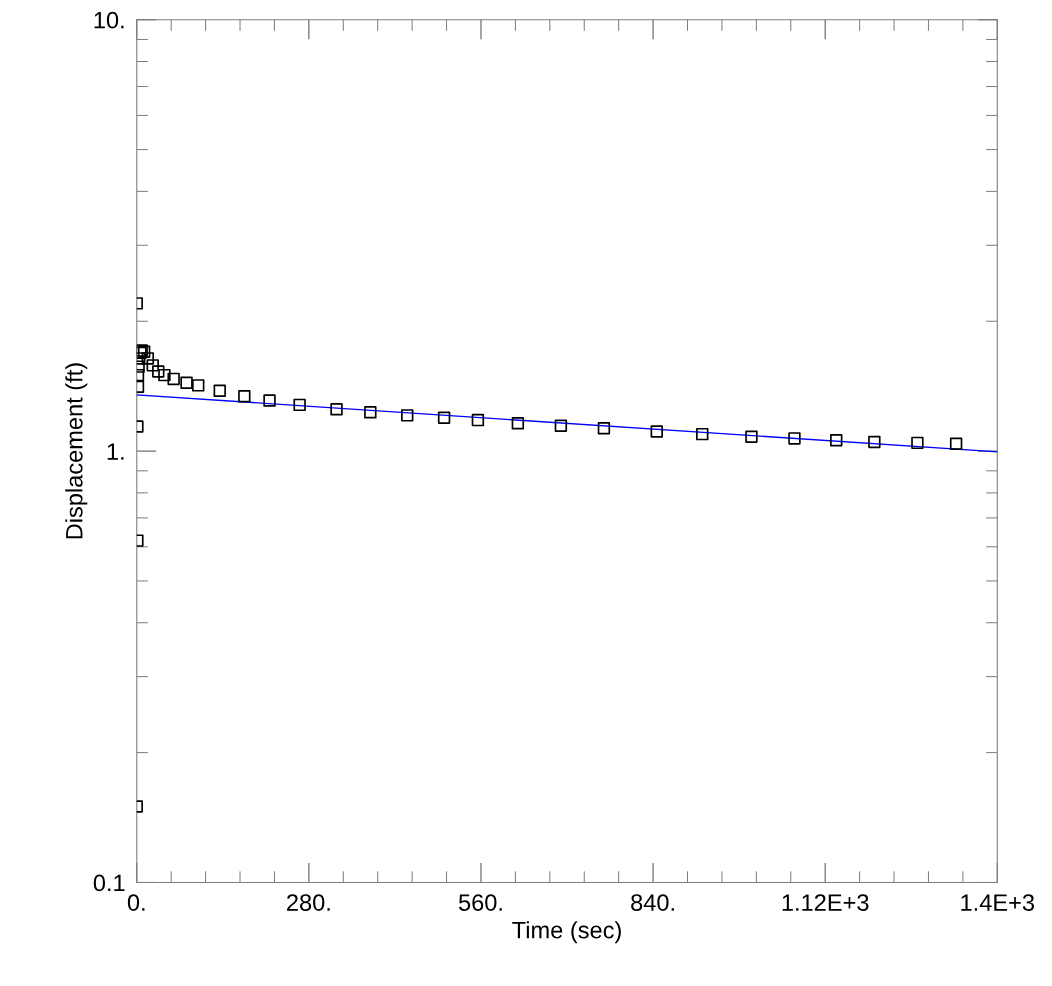  Describe the element at coordinates (652, 902) in the screenshot. I see `x-tick-label: 840.` at that location.